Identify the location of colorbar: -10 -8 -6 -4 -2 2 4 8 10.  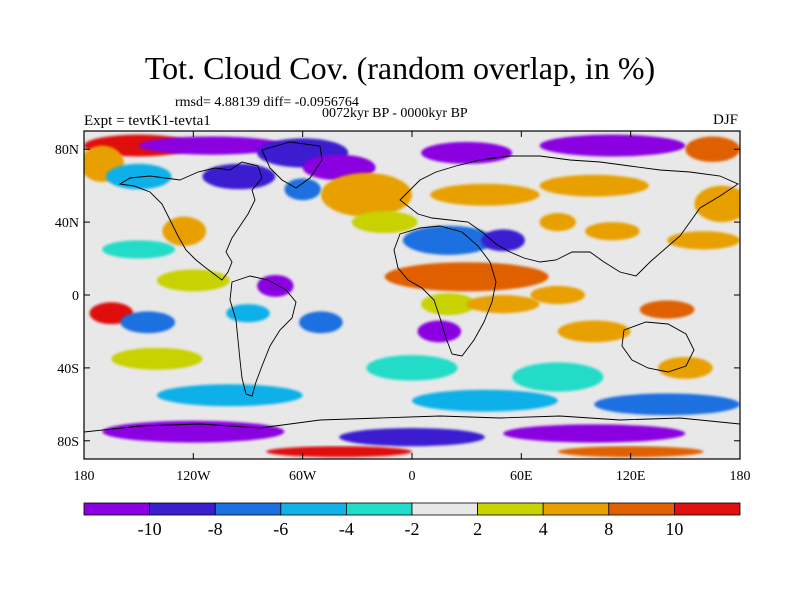
(412, 520).